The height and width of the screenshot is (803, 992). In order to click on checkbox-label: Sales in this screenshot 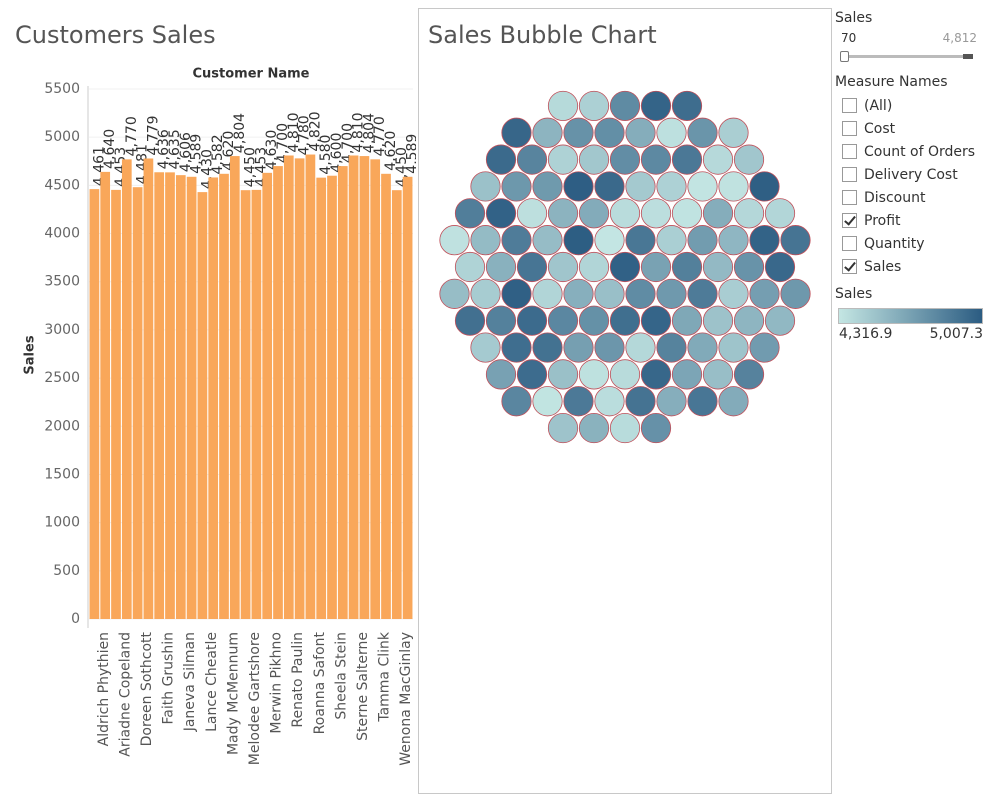, I will do `click(883, 266)`.